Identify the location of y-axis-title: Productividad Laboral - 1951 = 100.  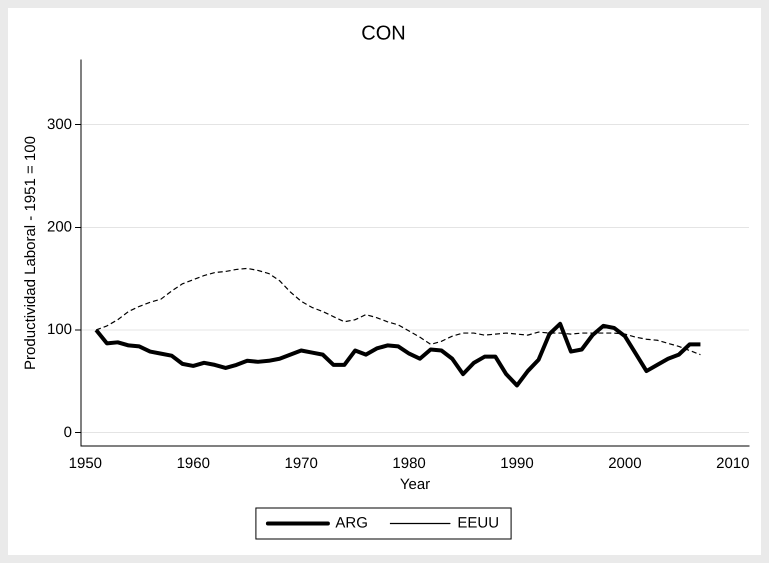
(31, 253).